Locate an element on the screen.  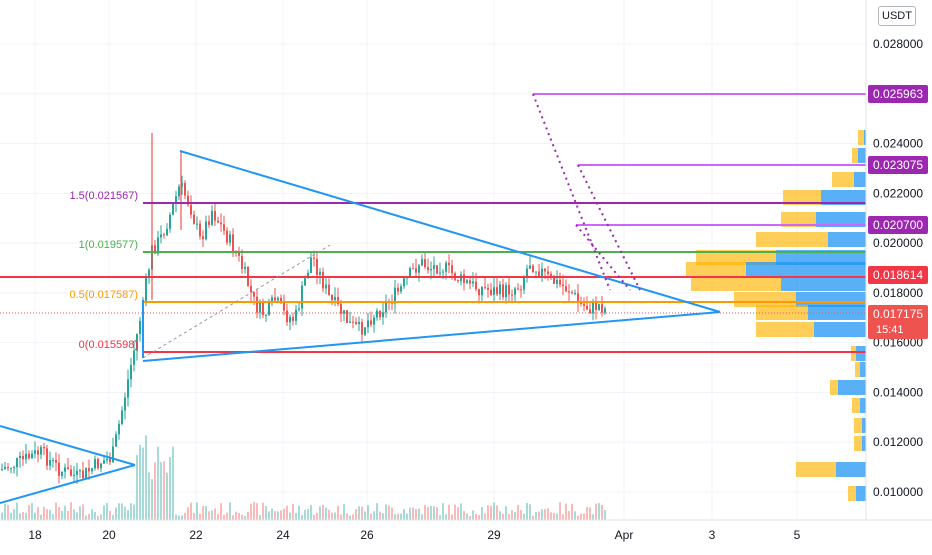
time-axis-tick-label: 18 is located at coordinates (35, 535).